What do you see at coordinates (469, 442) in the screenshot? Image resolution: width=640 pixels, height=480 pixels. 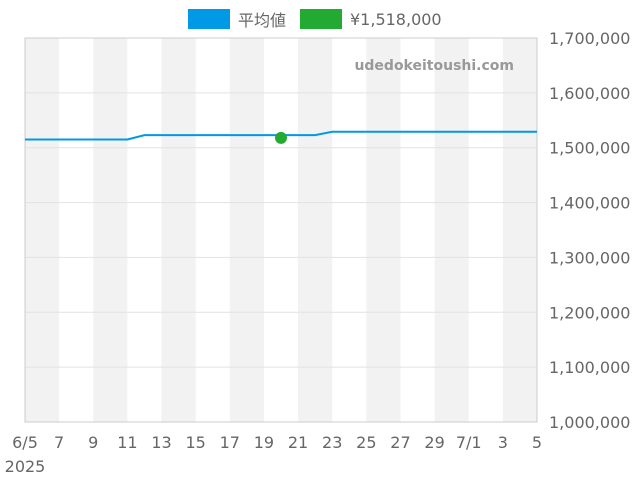 I see `x-tick-label: 7/1` at bounding box center [469, 442].